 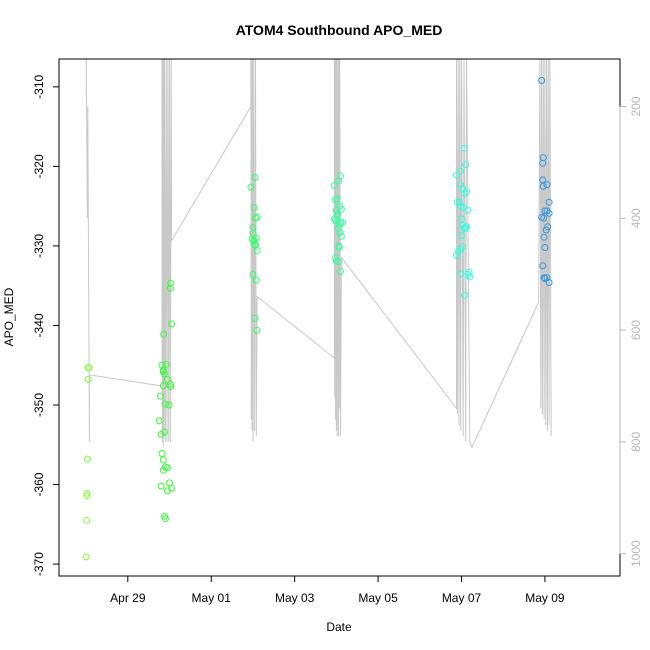 What do you see at coordinates (636, 553) in the screenshot?
I see `right-tick-label: 1000` at bounding box center [636, 553].